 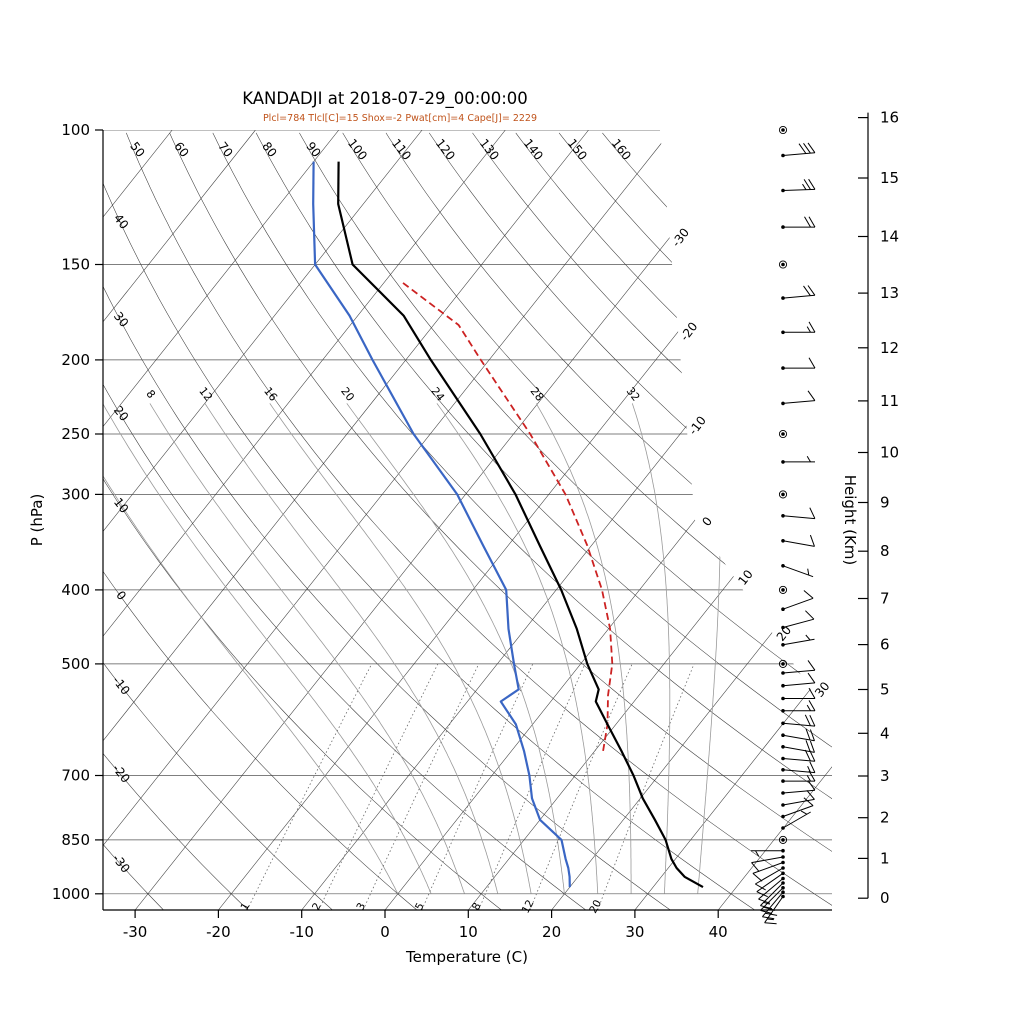 What do you see at coordinates (885, 503) in the screenshot?
I see `height-tick-label: 9` at bounding box center [885, 503].